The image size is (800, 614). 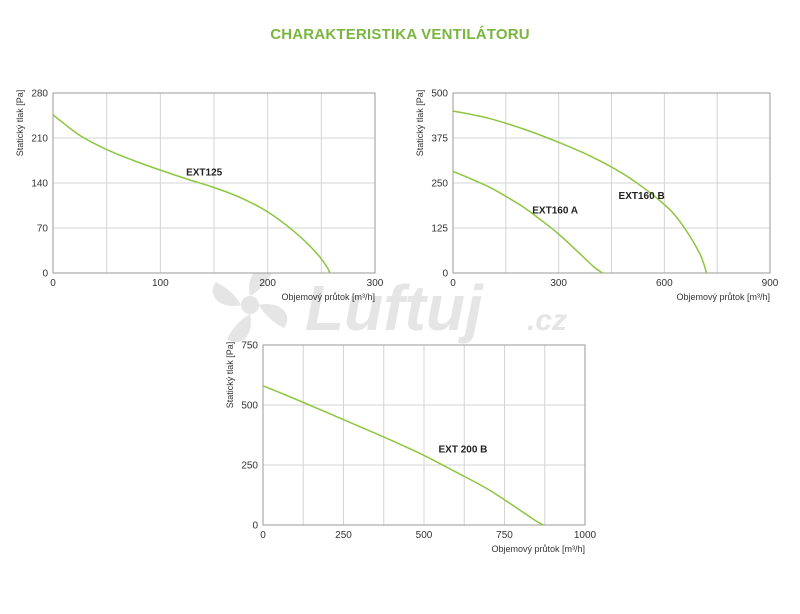 I want to click on x-tick-label: 1000, so click(x=585, y=535).